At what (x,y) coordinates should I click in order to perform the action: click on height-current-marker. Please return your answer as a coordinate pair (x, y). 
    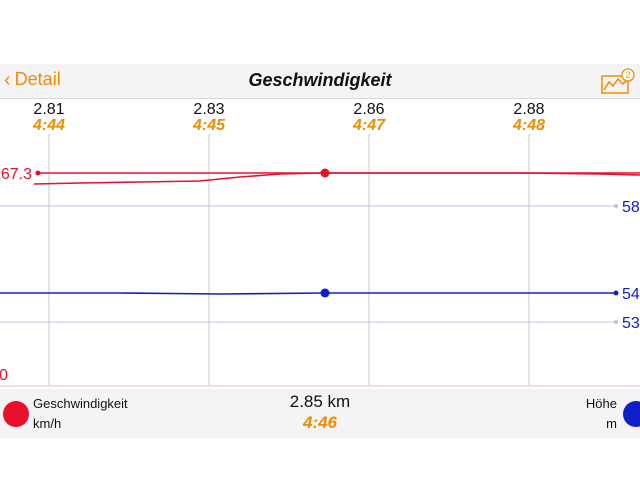
    Looking at the image, I should click on (616, 293).